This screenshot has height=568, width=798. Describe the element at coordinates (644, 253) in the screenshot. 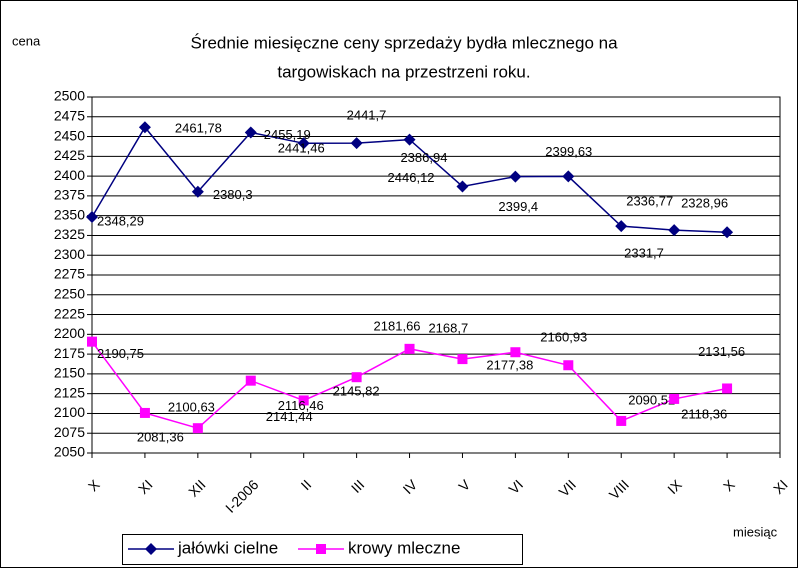

I see `data-label: 2331,7` at that location.